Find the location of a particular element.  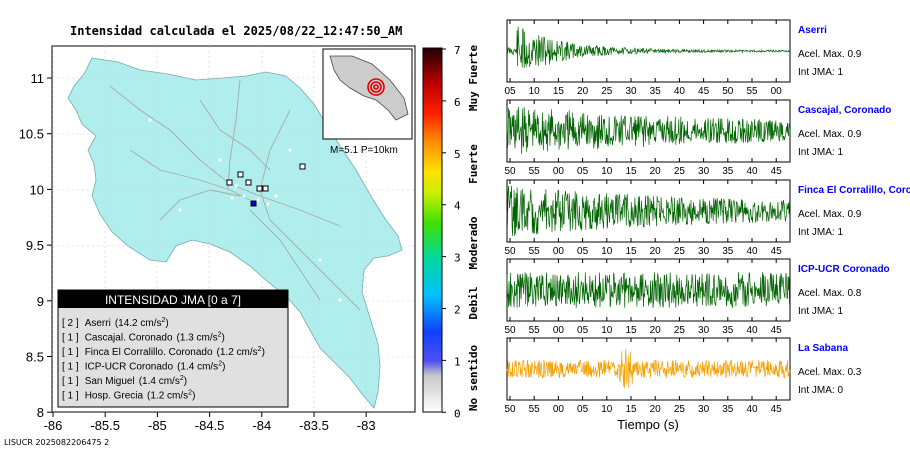

colorbar-tick-label: 0 is located at coordinates (457, 413).